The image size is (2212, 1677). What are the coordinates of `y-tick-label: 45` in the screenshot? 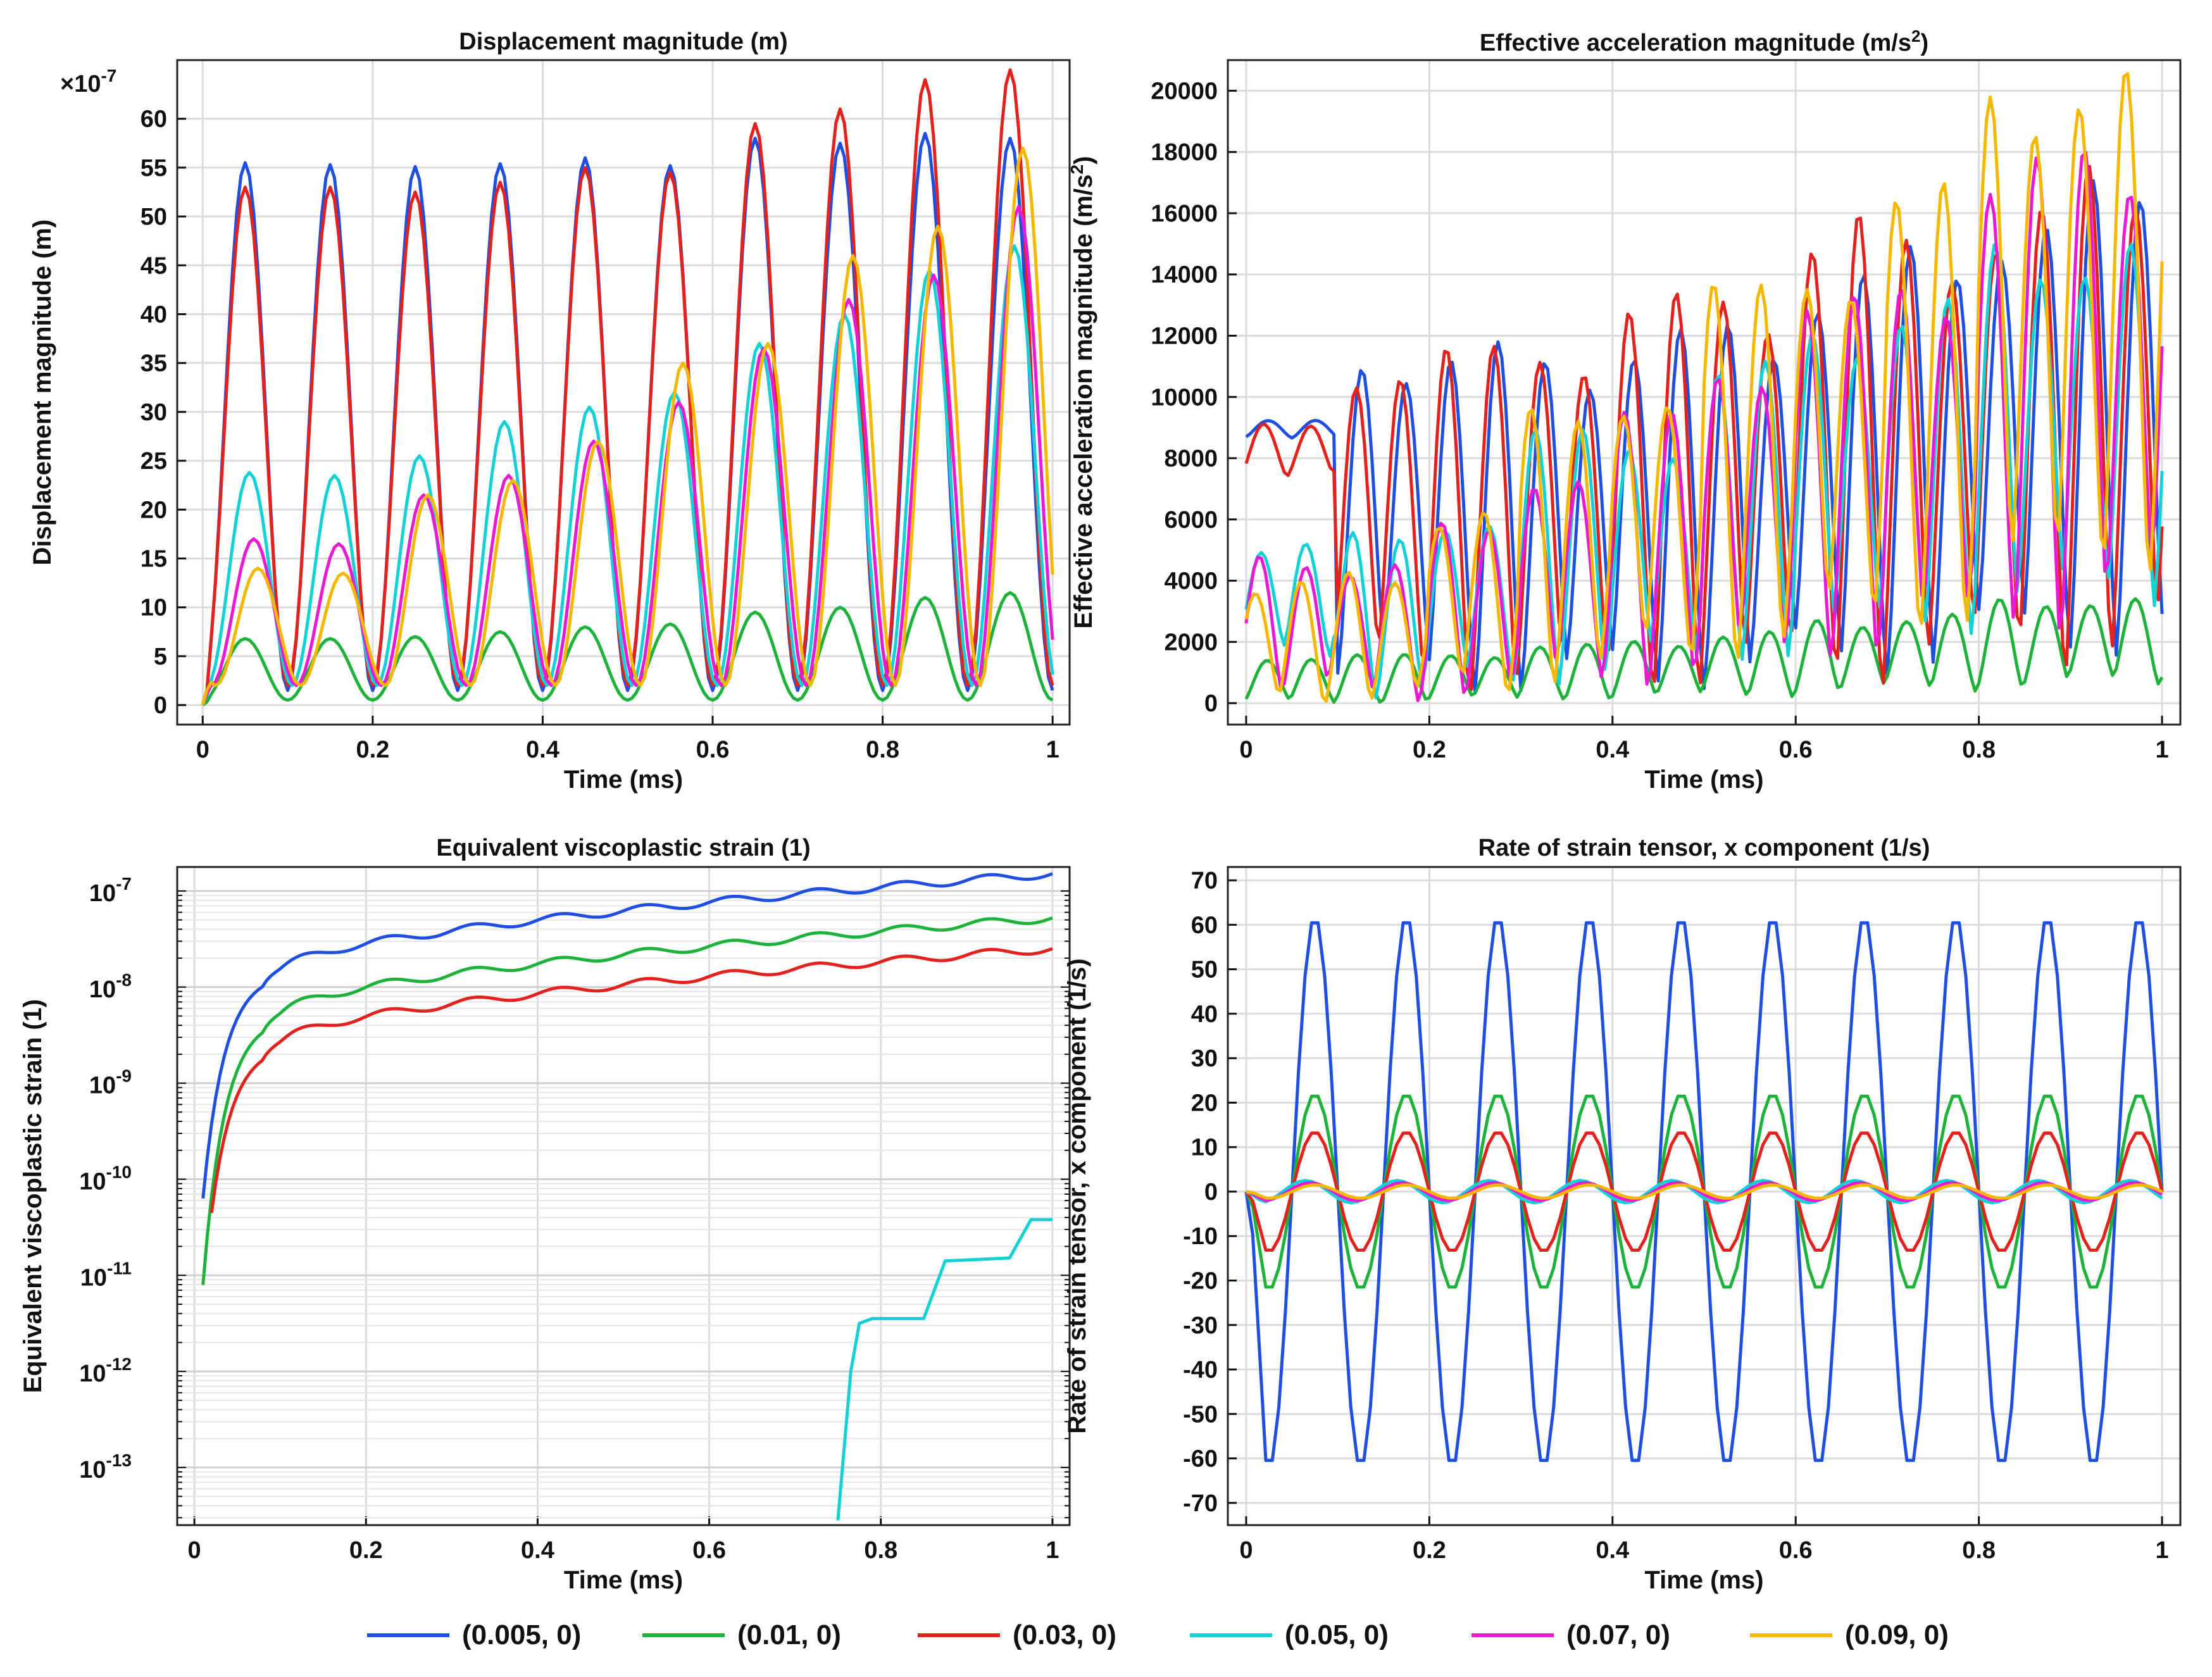 It's located at (154, 265).